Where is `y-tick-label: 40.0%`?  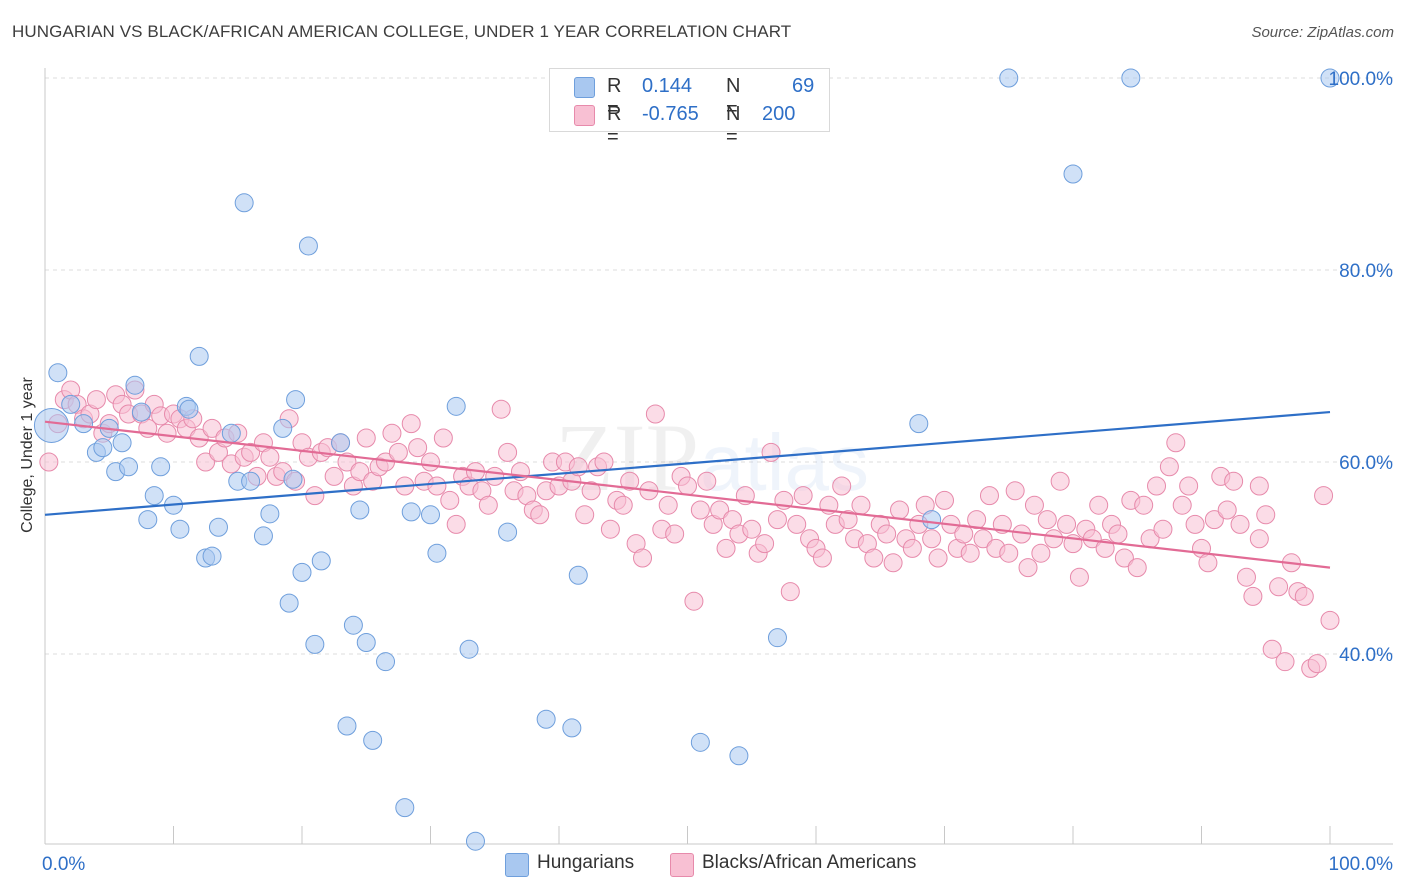
y-tick-label: 40.0% is located at coordinates (1366, 655).